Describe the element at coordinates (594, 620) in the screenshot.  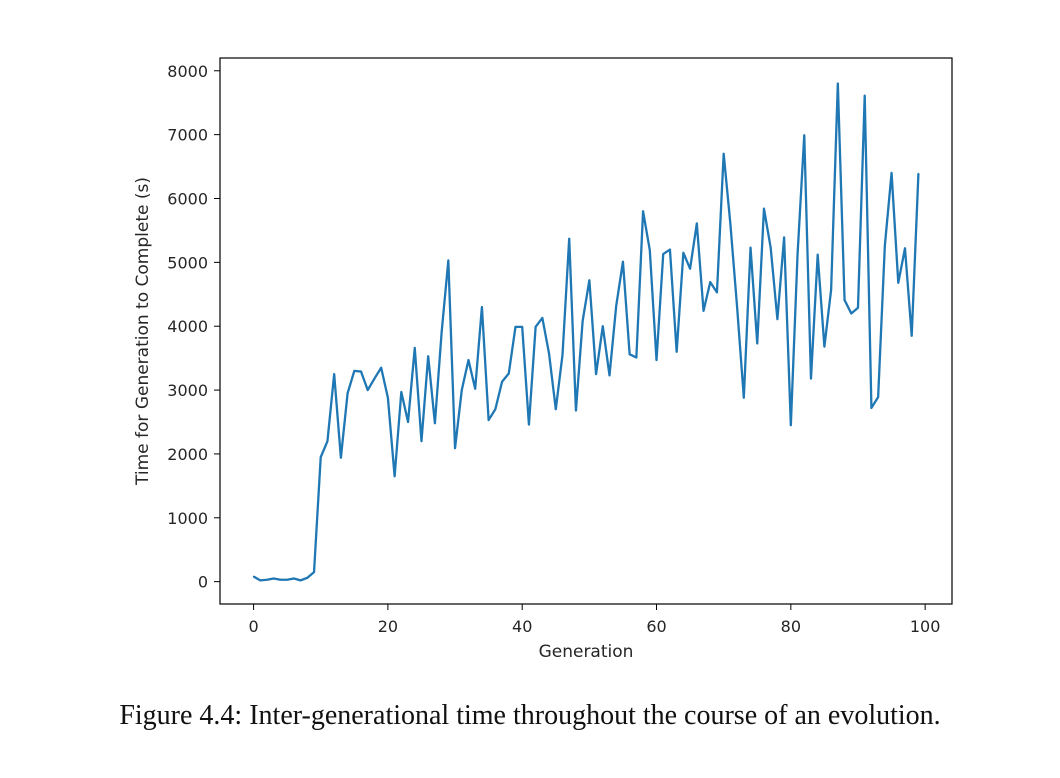
I see `x-axis: 0 20 40 60 80 100` at that location.